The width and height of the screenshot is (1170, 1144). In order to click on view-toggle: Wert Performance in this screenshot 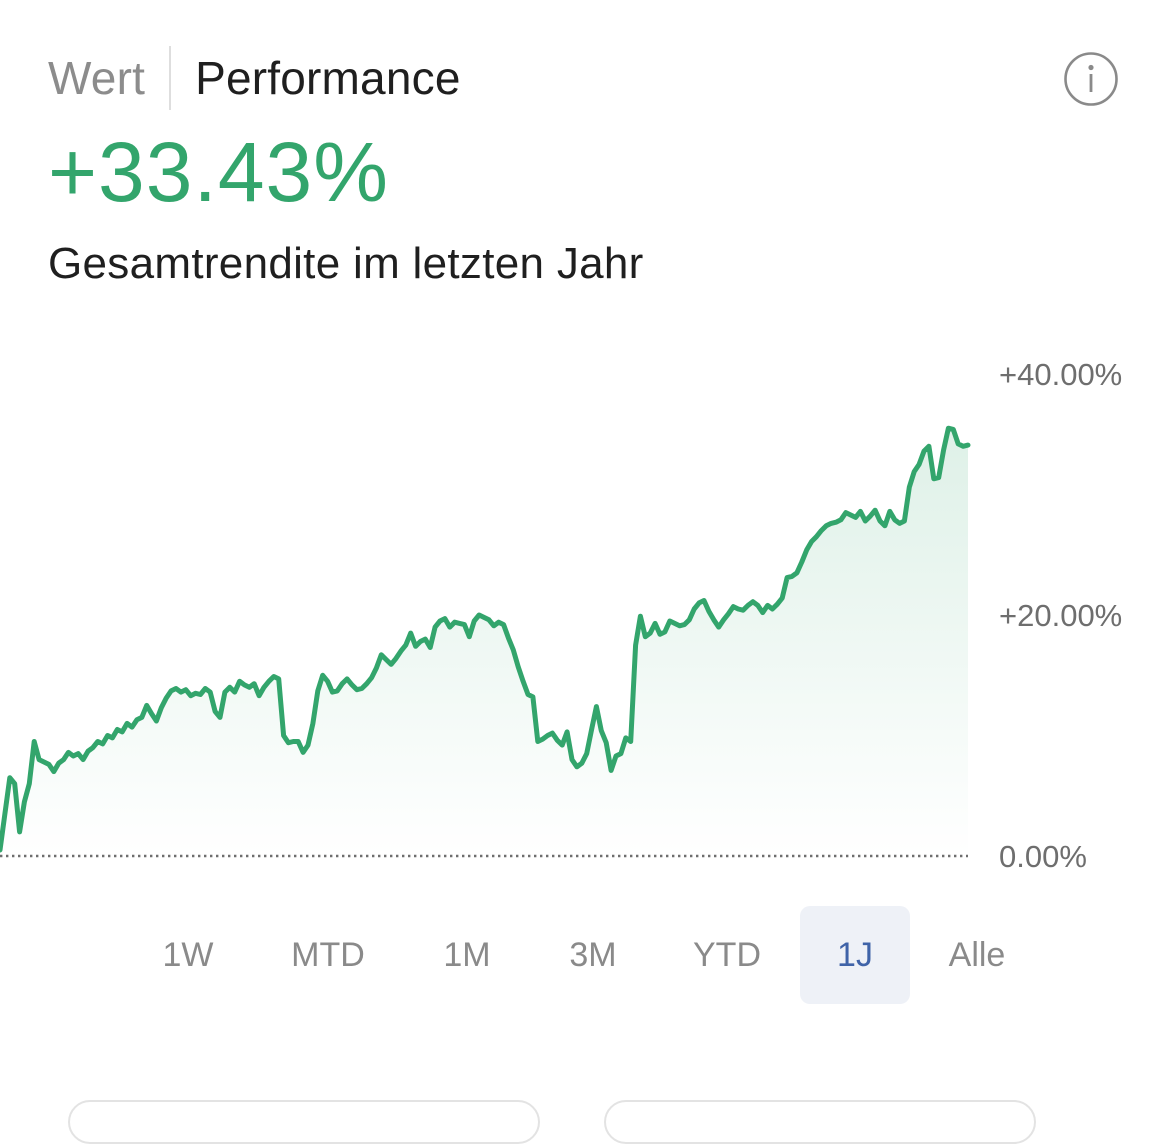, I will do `click(254, 78)`.